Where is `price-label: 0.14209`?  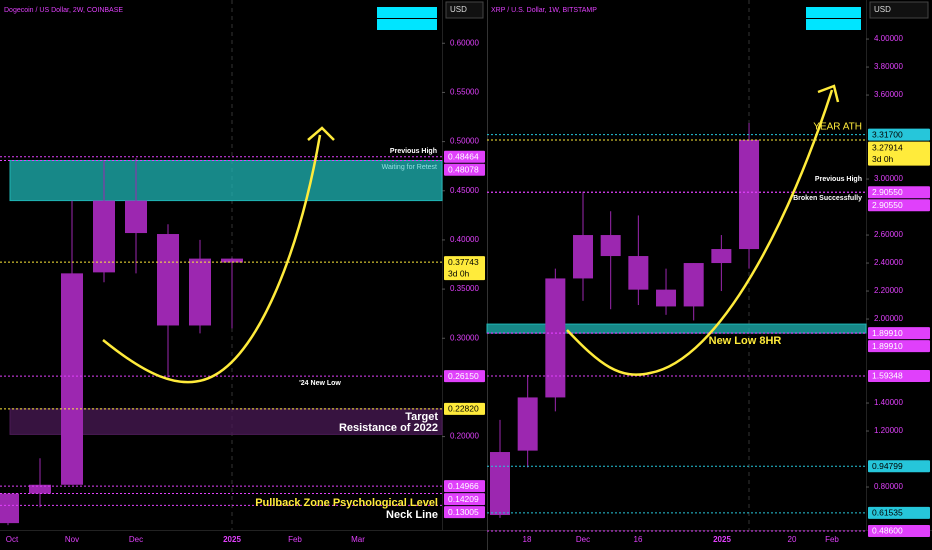 price-label: 0.14209 is located at coordinates (463, 499).